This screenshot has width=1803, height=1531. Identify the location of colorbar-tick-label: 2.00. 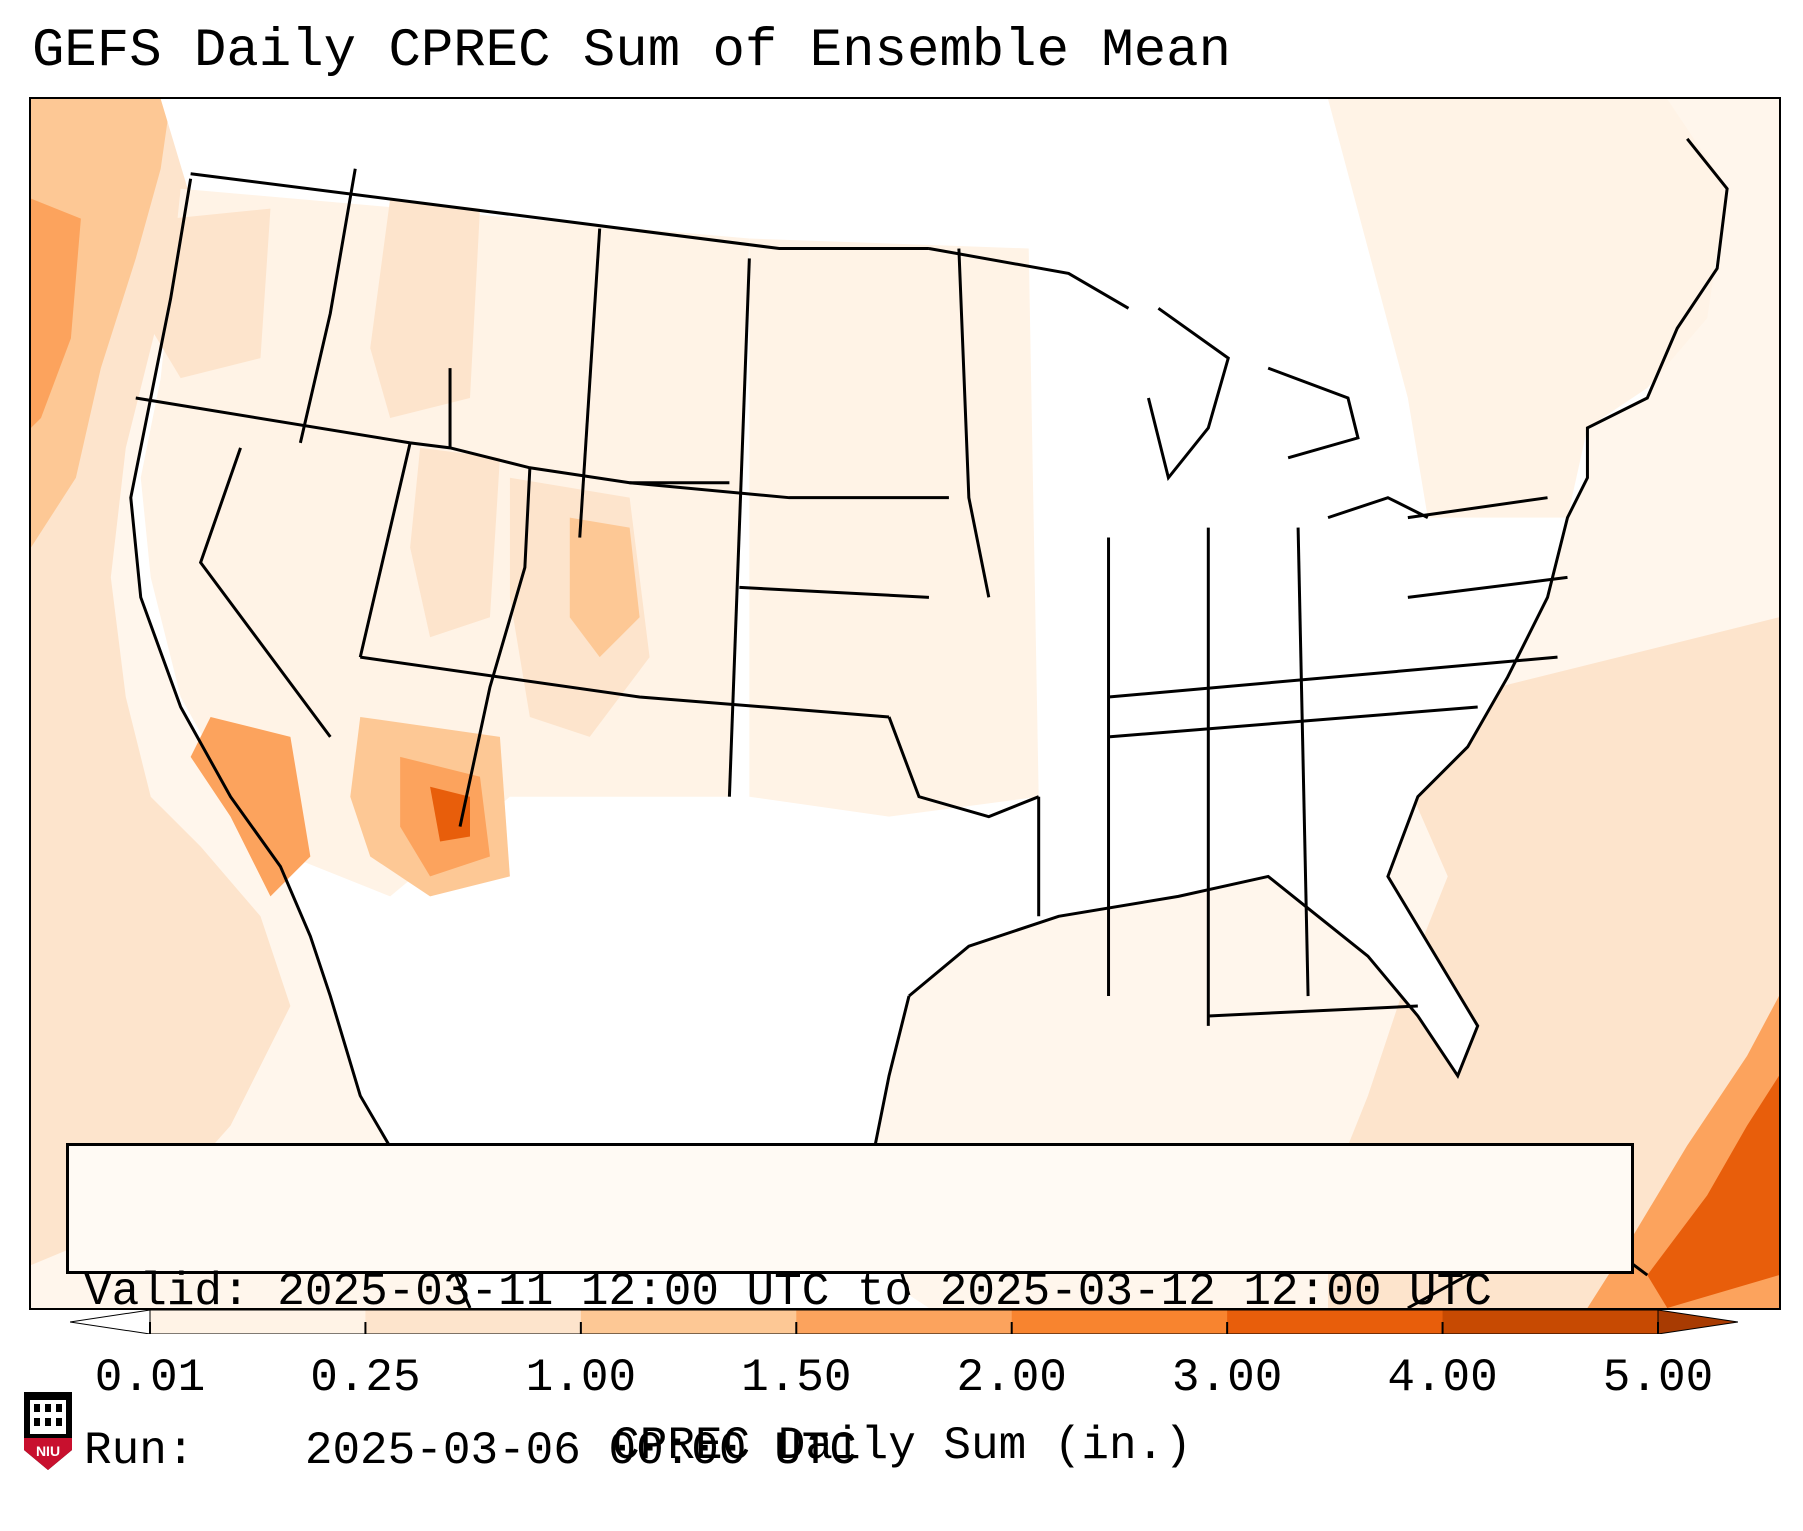
(1011, 1378).